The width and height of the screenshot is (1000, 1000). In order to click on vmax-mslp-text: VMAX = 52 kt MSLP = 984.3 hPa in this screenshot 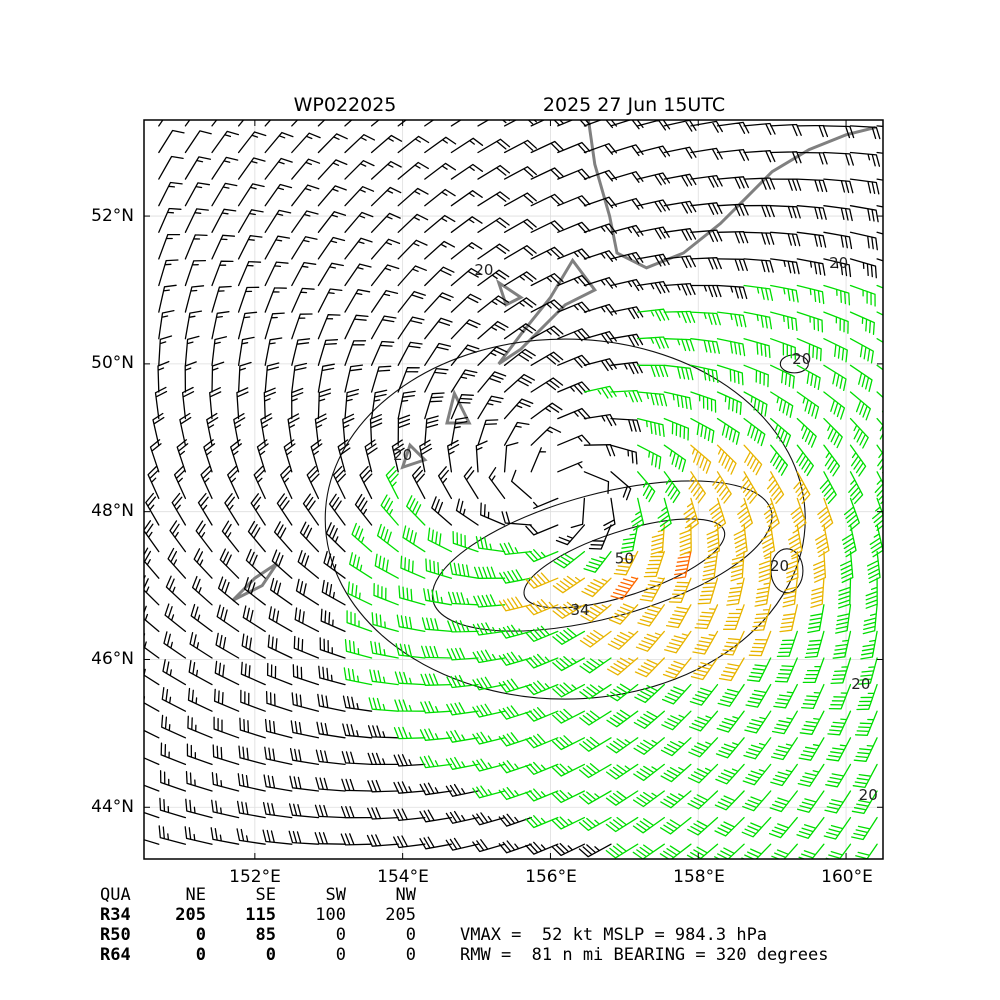, I will do `click(613, 935)`.